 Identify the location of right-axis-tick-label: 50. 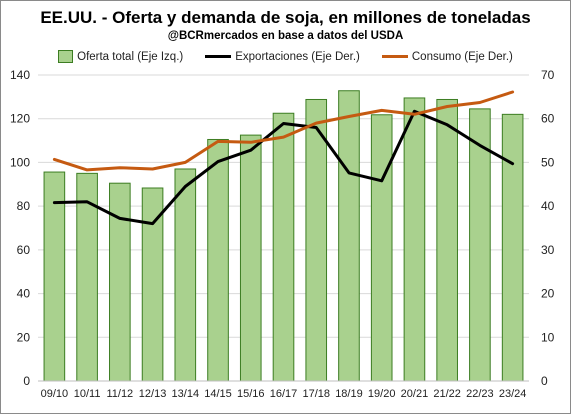
(548, 162).